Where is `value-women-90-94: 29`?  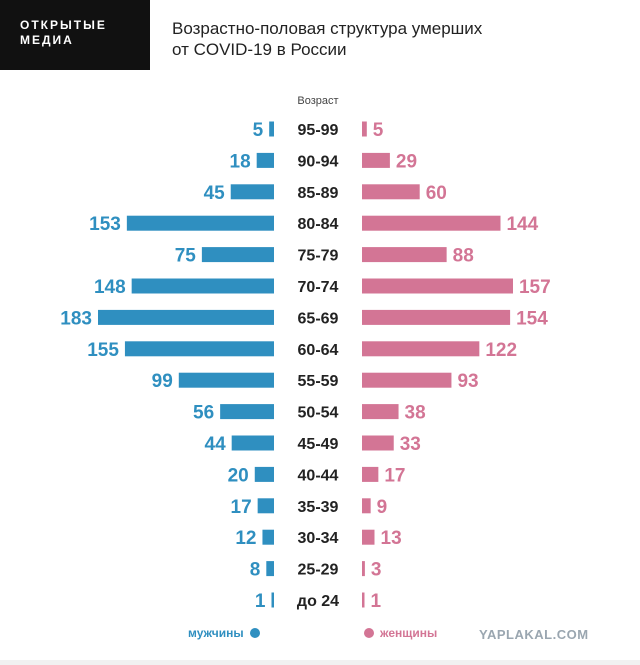
value-women-90-94: 29 is located at coordinates (406, 161).